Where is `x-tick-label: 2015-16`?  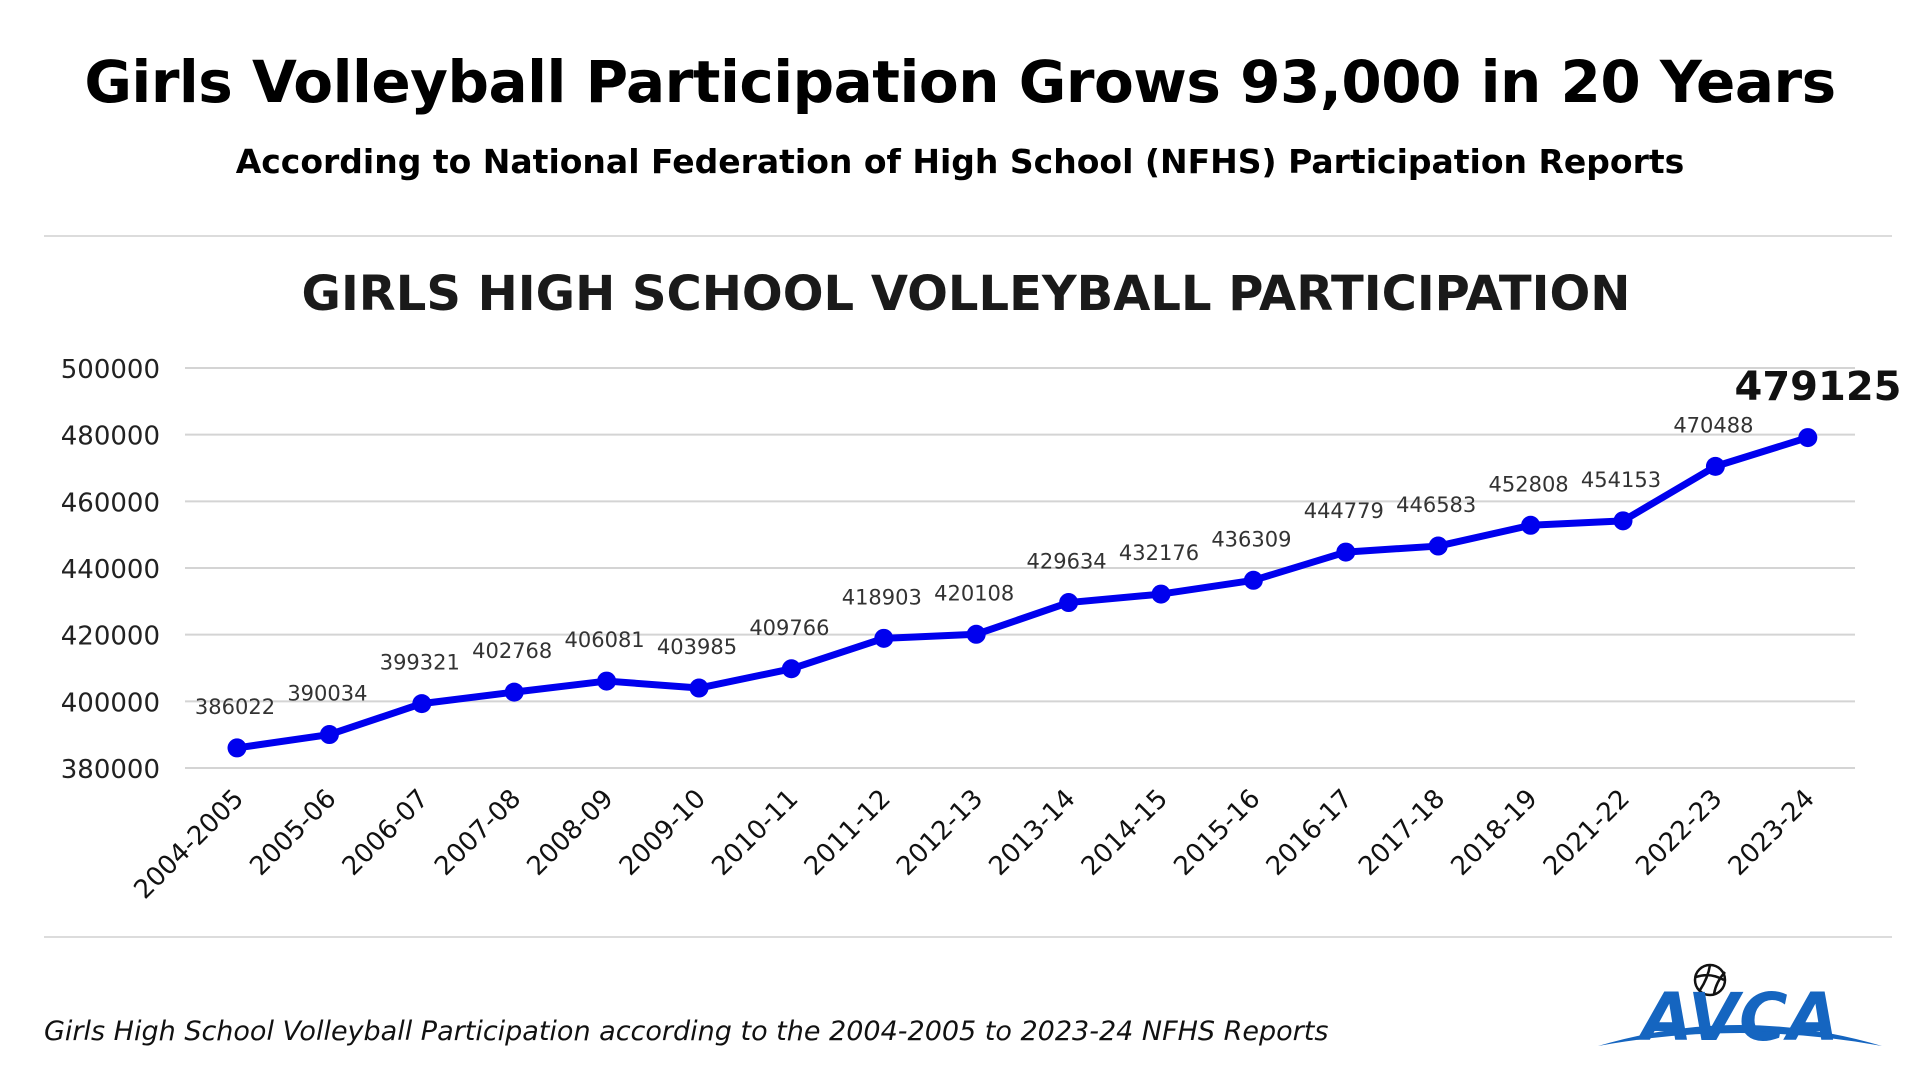
x-tick-label: 2015-16 is located at coordinates (1217, 833).